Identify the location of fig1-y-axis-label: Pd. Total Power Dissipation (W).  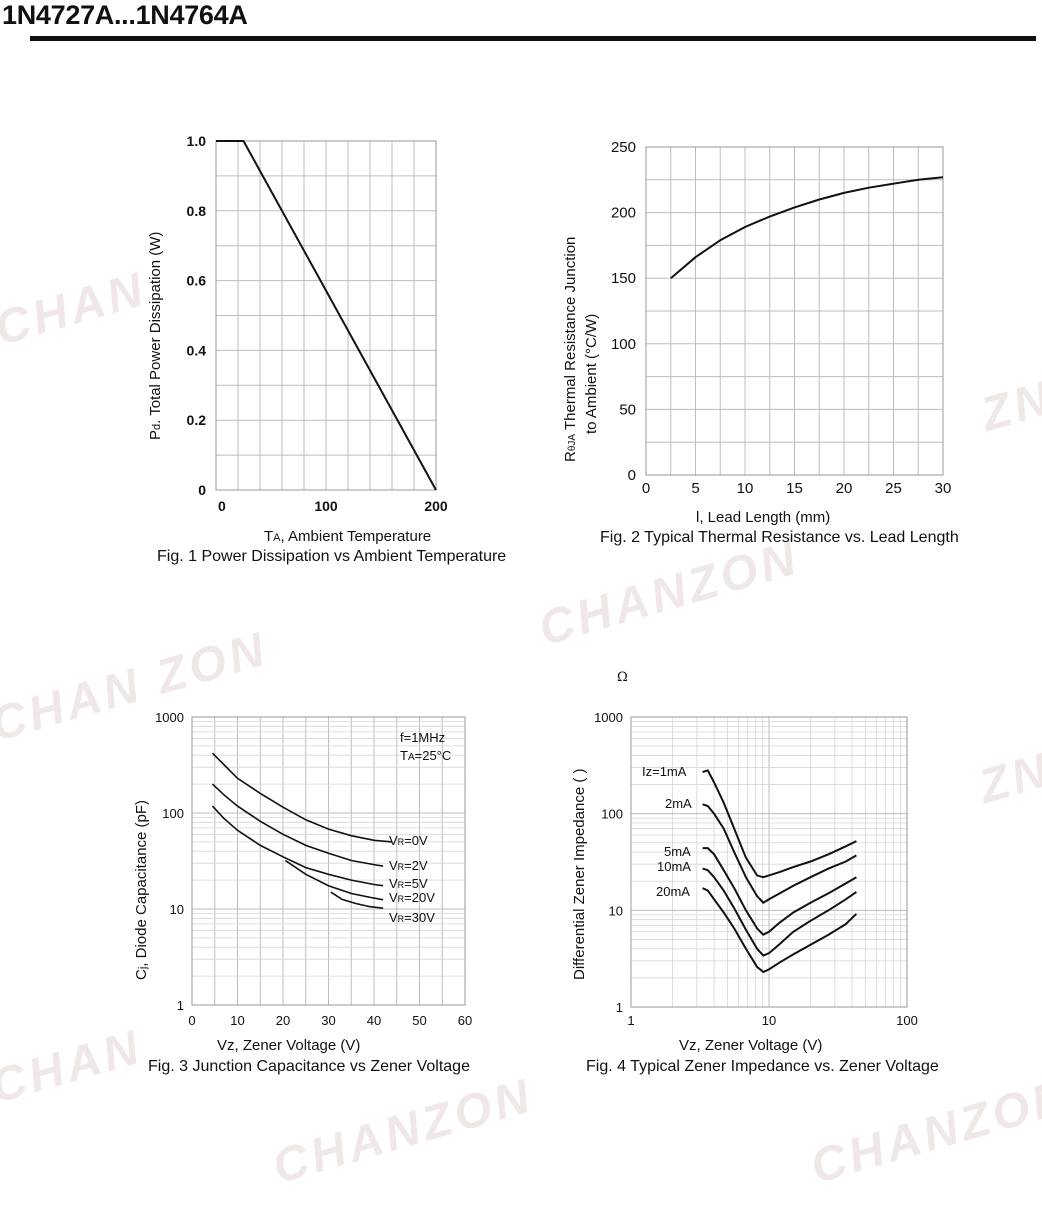
(155, 336).